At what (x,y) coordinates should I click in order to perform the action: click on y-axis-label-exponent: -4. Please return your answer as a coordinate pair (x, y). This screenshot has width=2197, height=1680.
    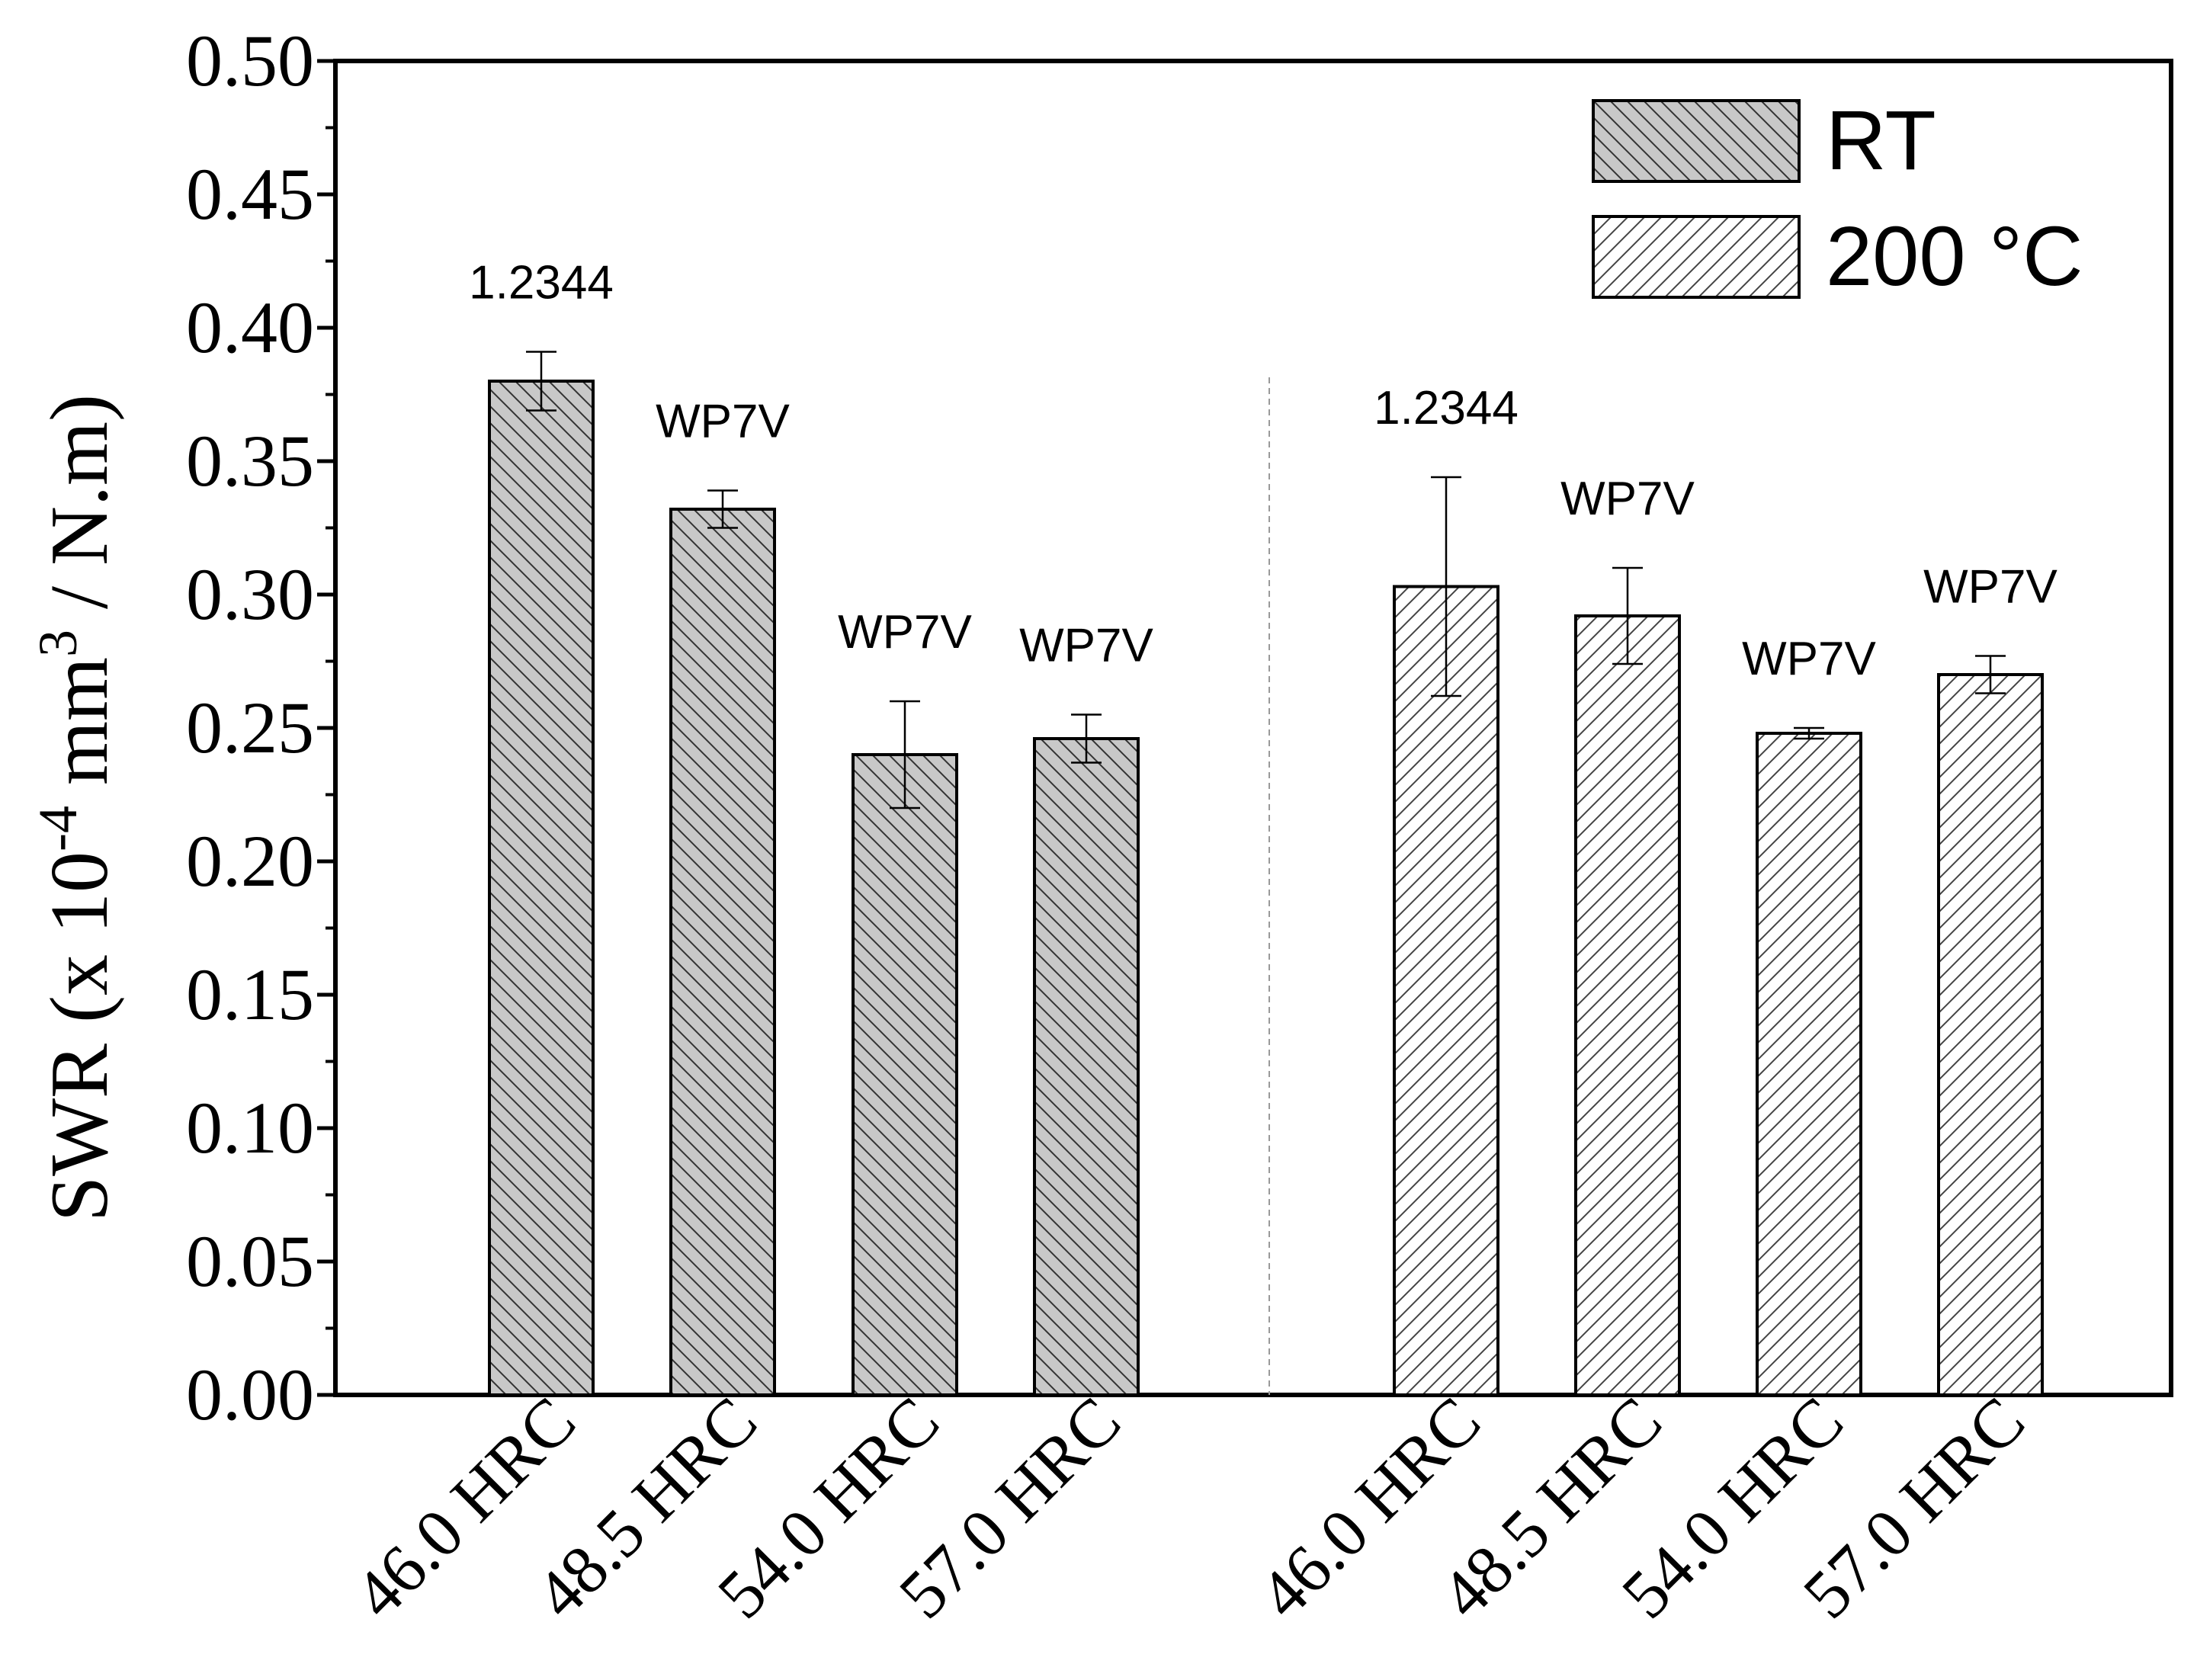
    Looking at the image, I should click on (58, 828).